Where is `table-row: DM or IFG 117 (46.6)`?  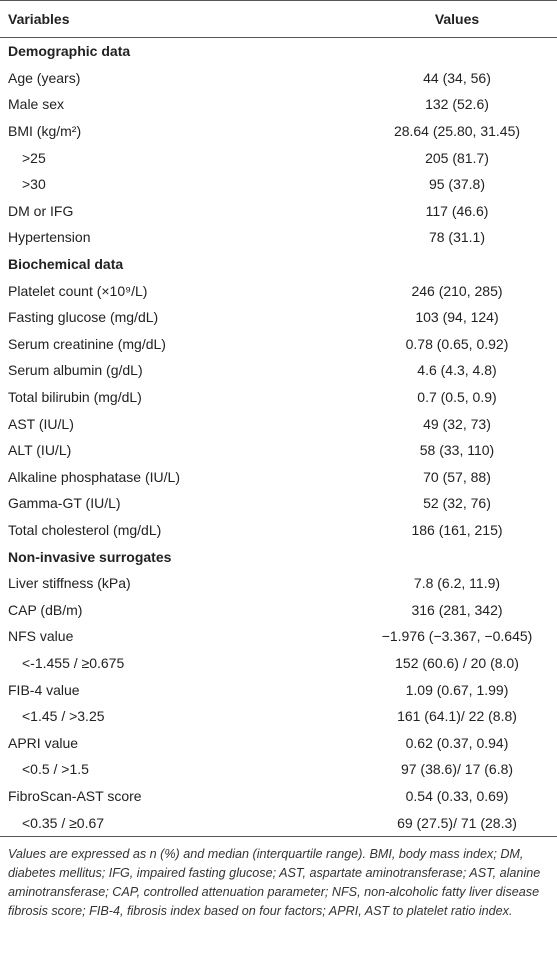
table-row: DM or IFG 117 (46.6) is located at coordinates (278, 211).